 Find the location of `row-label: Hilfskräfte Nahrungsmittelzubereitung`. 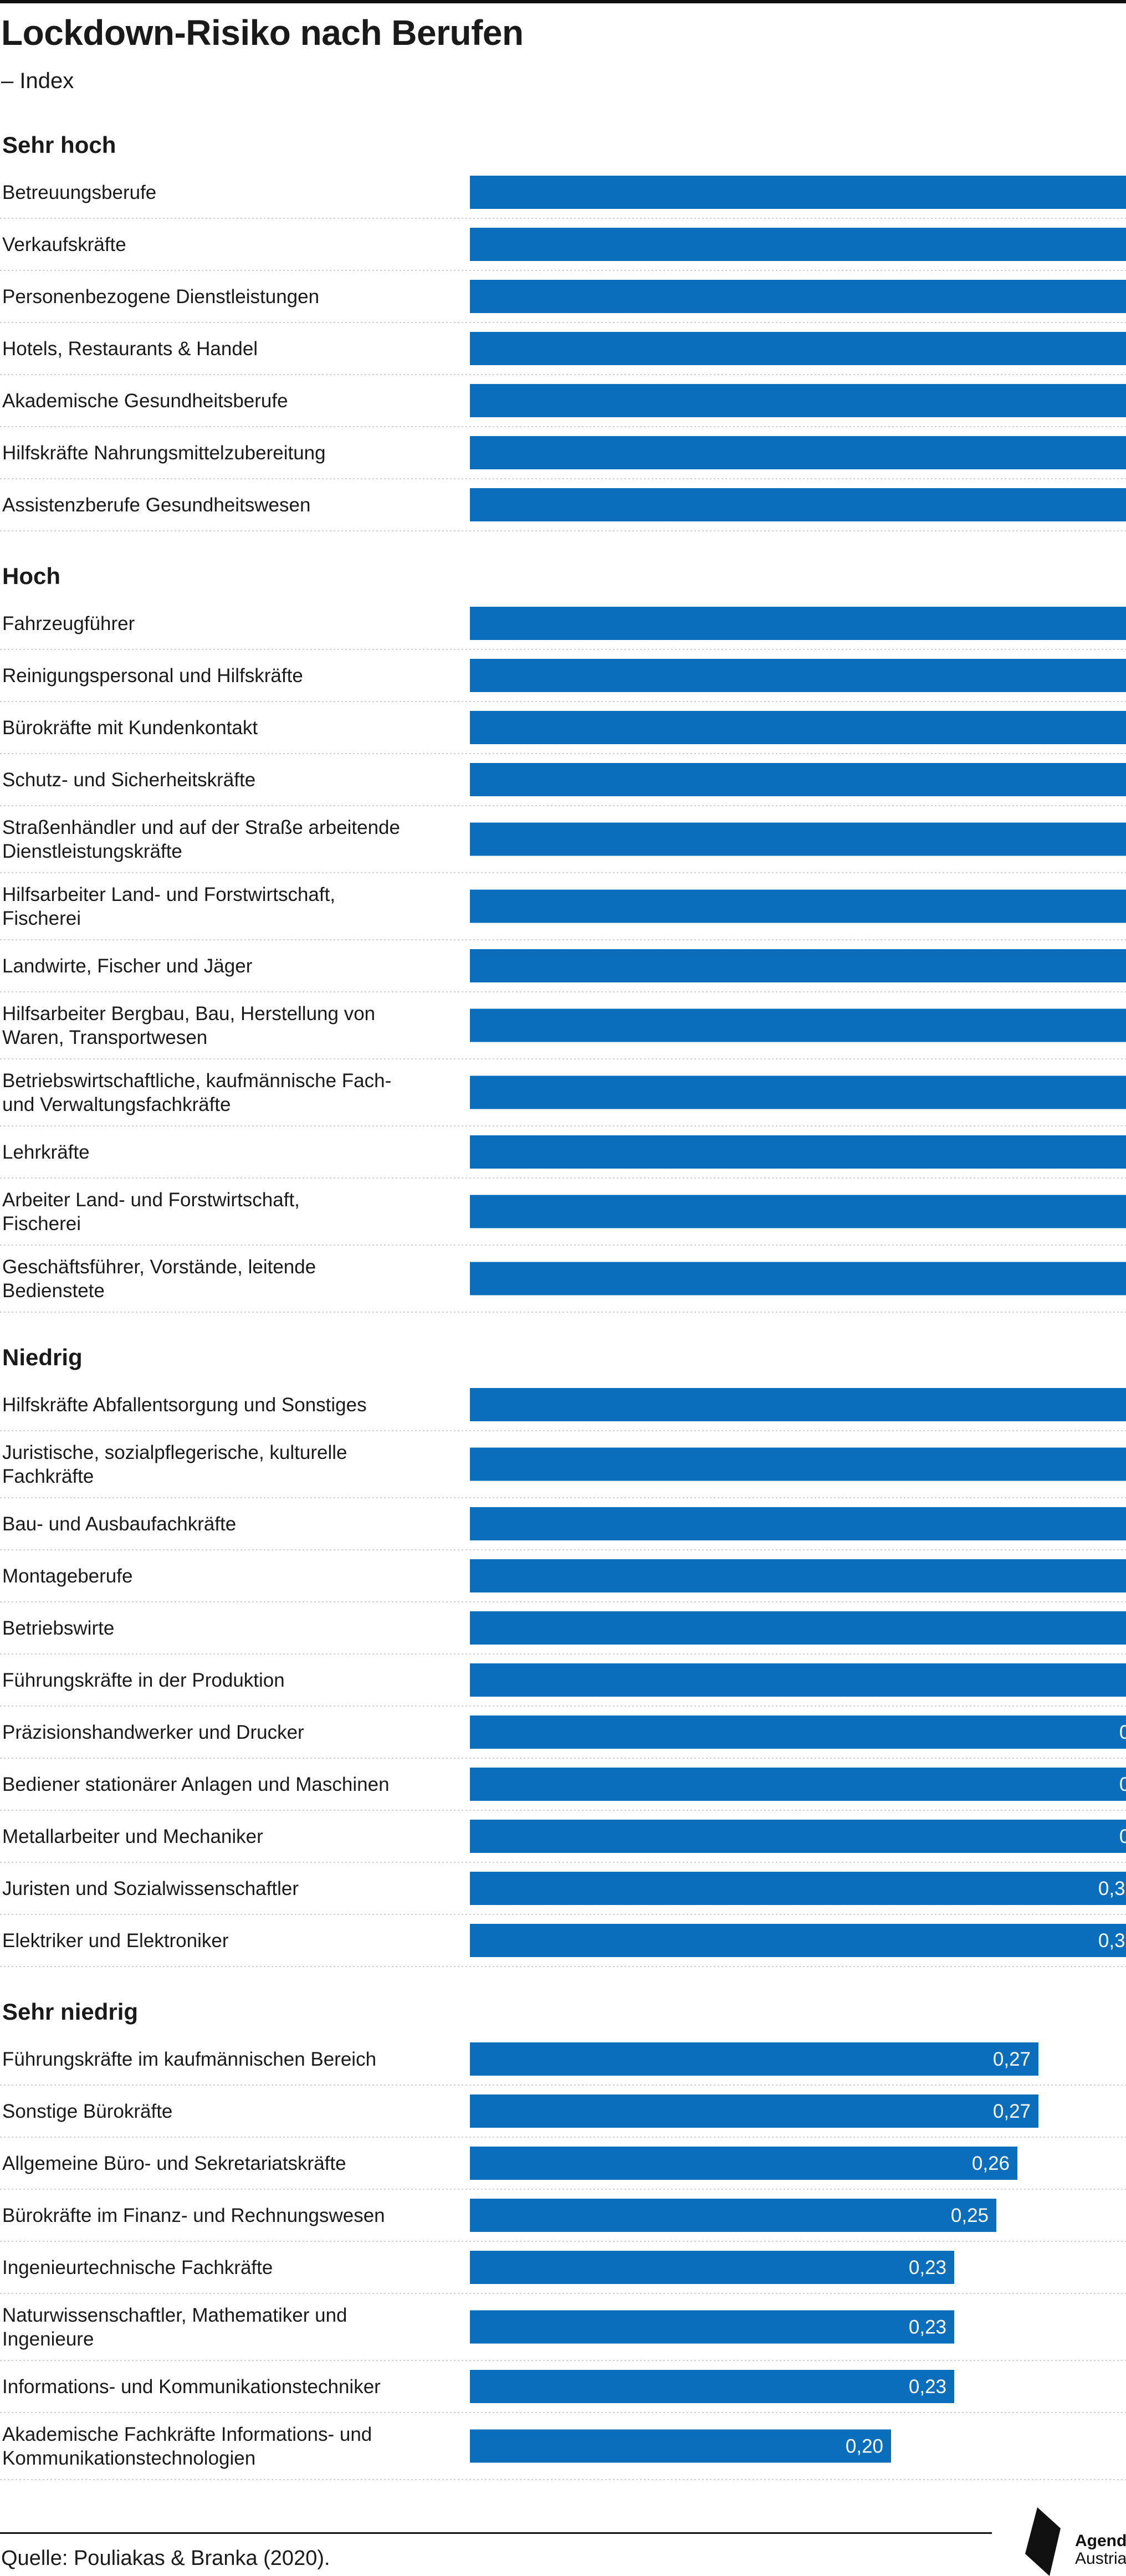

row-label: Hilfskräfte Nahrungsmittelzubereitung is located at coordinates (164, 453).